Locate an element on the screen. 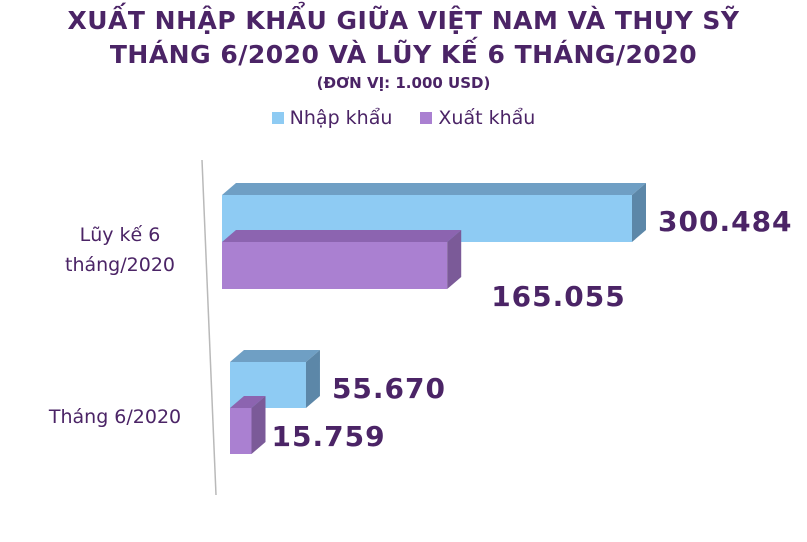 This screenshot has width=807, height=542. legend-label-import: Nhập khẩu is located at coordinates (341, 118).